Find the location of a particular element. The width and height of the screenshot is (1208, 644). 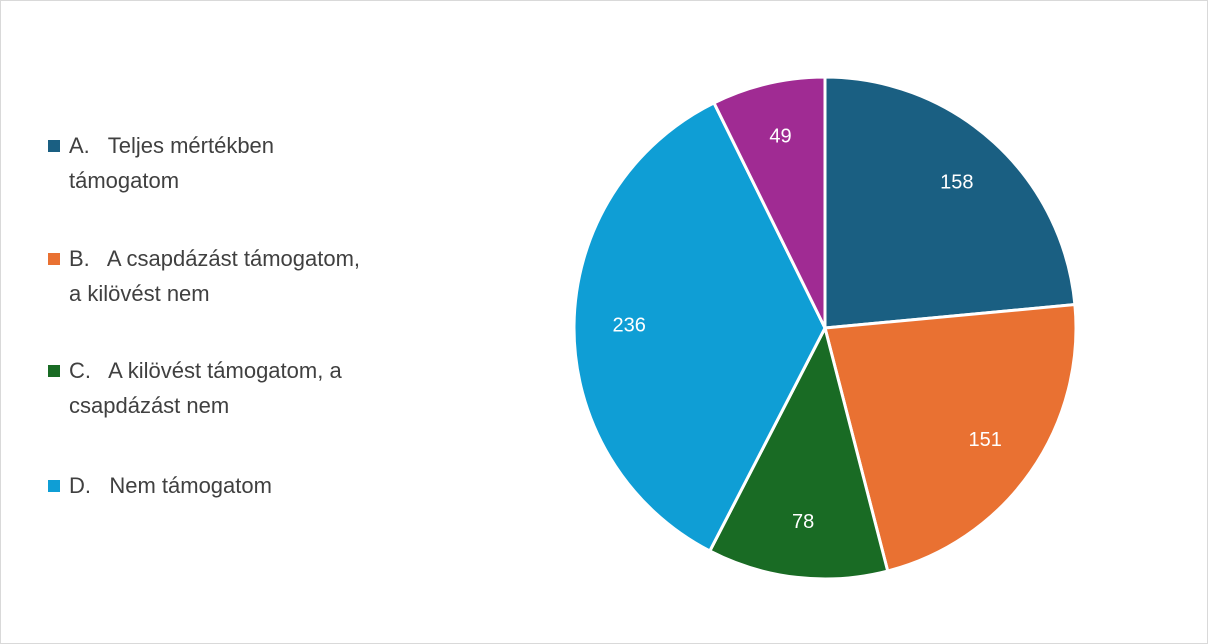

legend-label: D. Nem támogatom is located at coordinates (170, 485).